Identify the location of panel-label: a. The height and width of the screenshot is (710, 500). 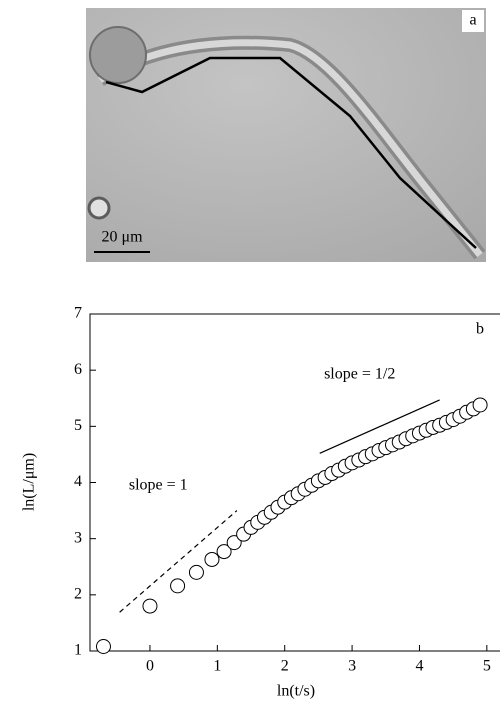
(472, 20).